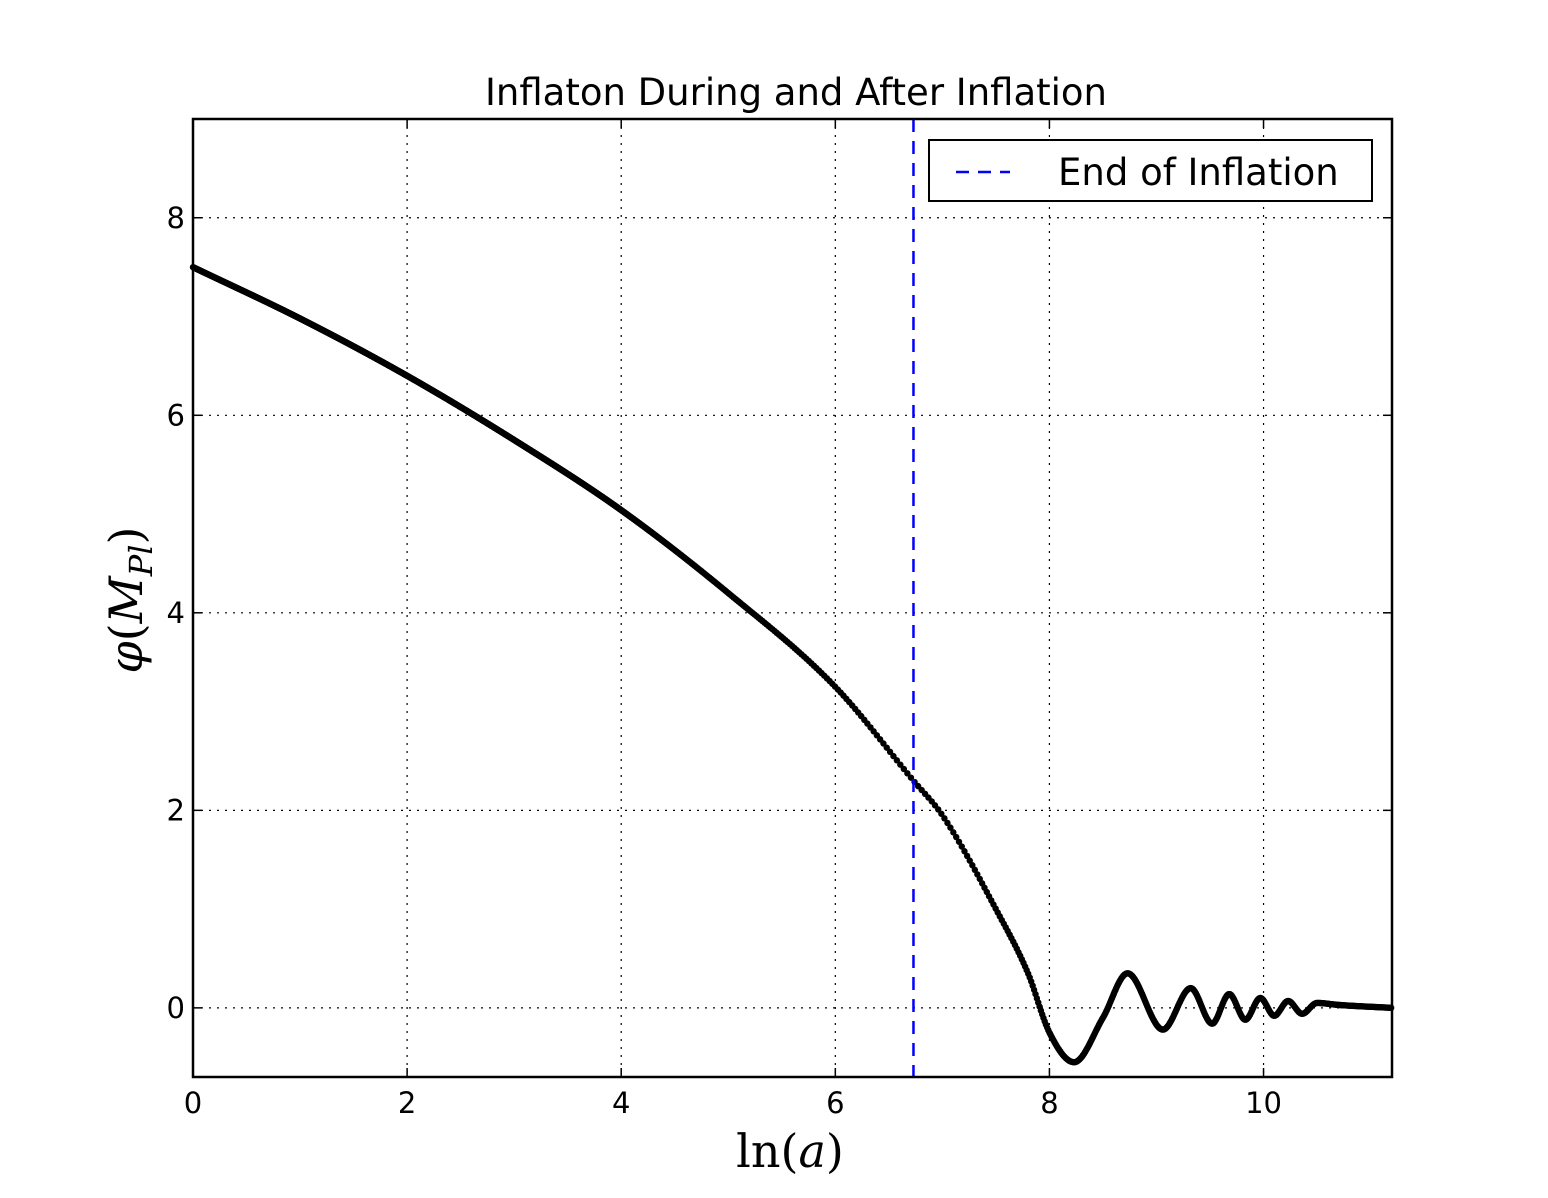 The image size is (1548, 1198). Describe the element at coordinates (176, 810) in the screenshot. I see `y-tick-label: 2` at that location.